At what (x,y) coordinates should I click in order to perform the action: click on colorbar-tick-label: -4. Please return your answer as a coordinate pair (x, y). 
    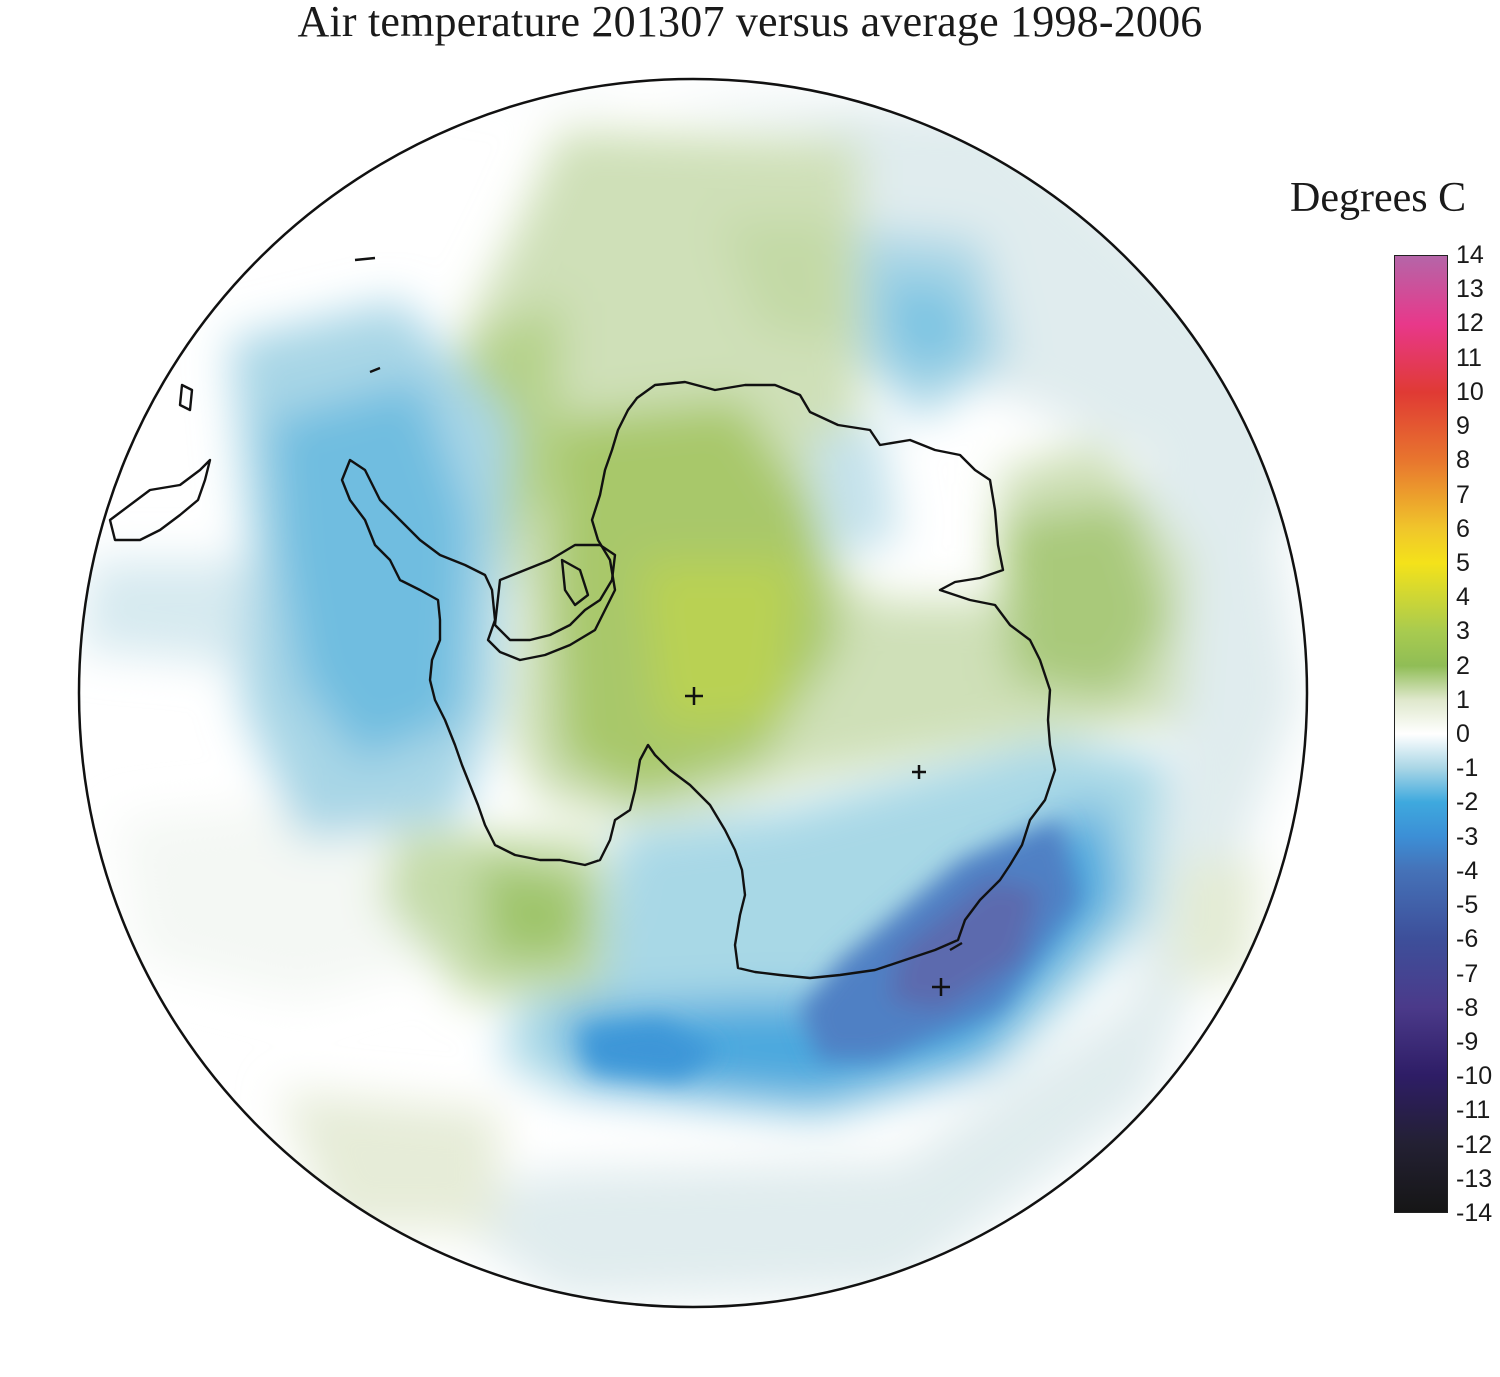
    Looking at the image, I should click on (1467, 870).